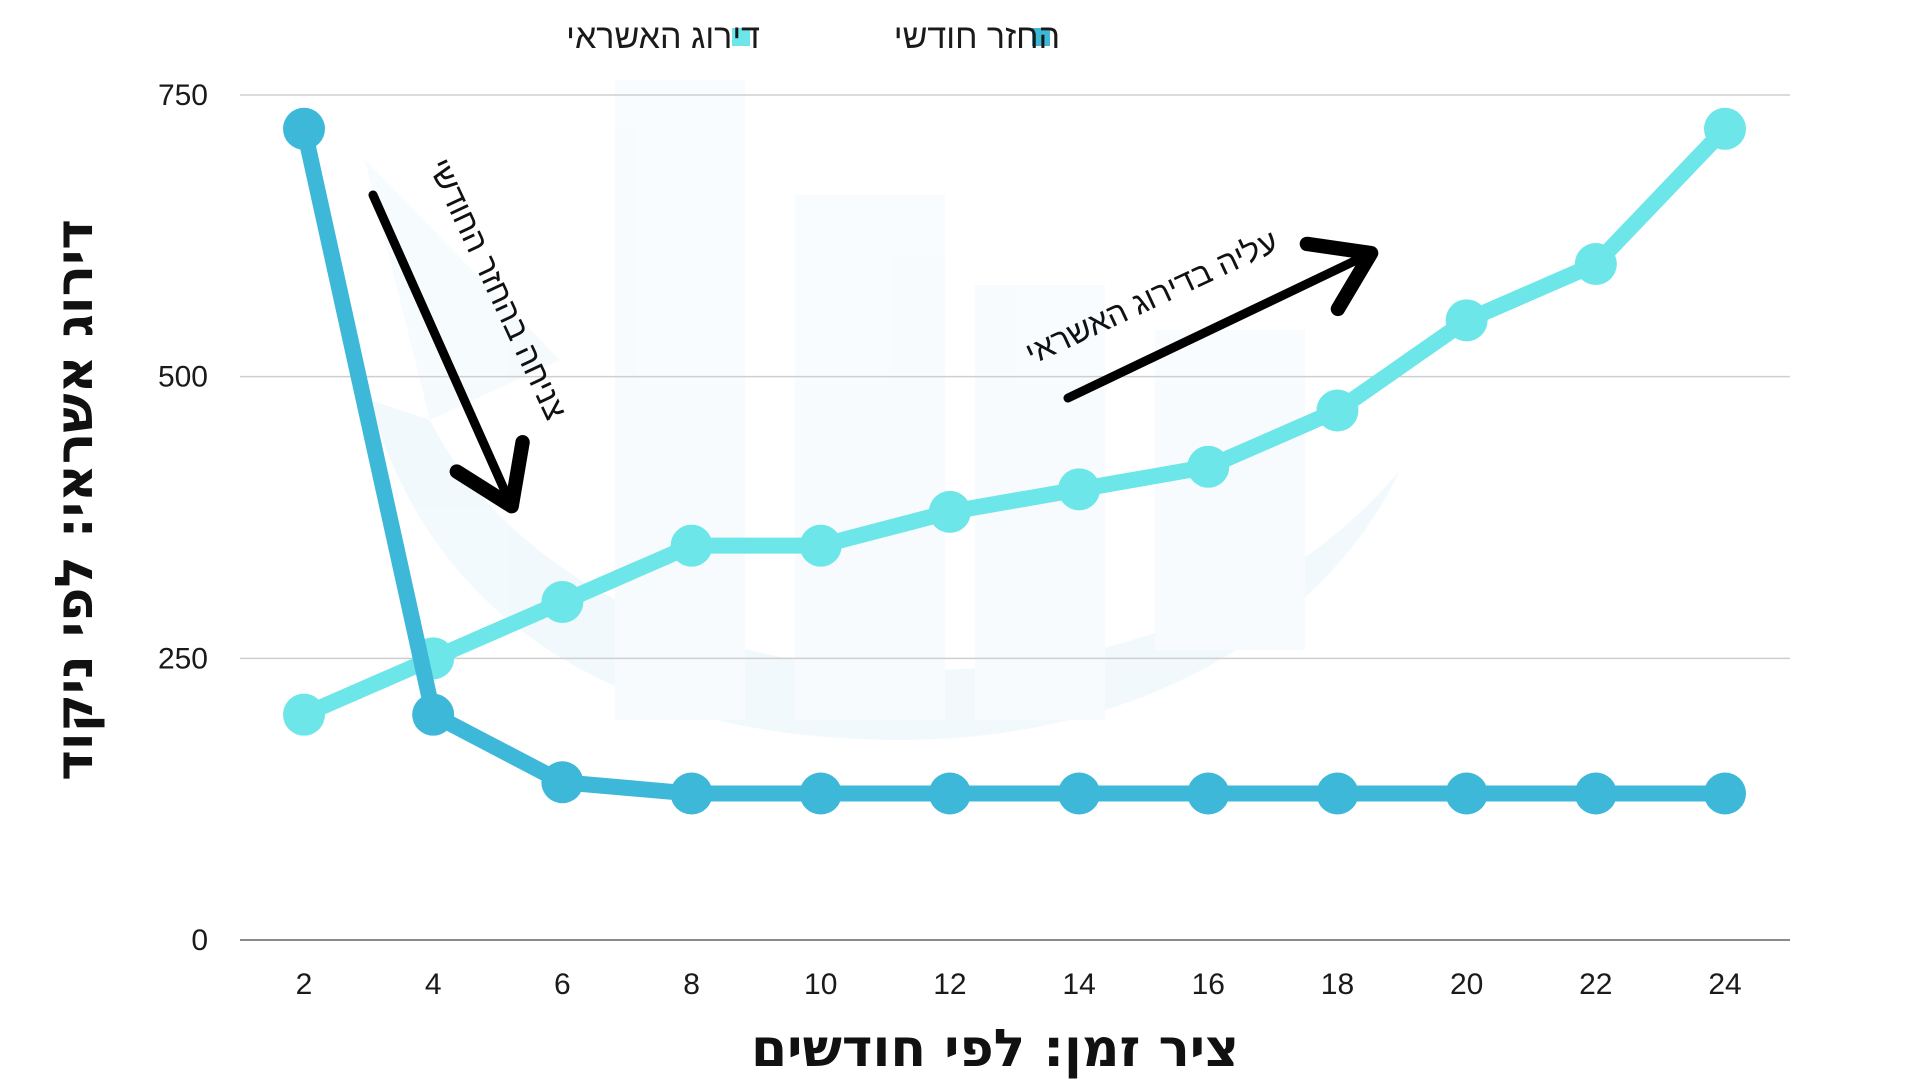 The image size is (1920, 1080). Describe the element at coordinates (663, 37) in the screenshot. I see `legend-label-rating: דירוג האשראי` at that location.